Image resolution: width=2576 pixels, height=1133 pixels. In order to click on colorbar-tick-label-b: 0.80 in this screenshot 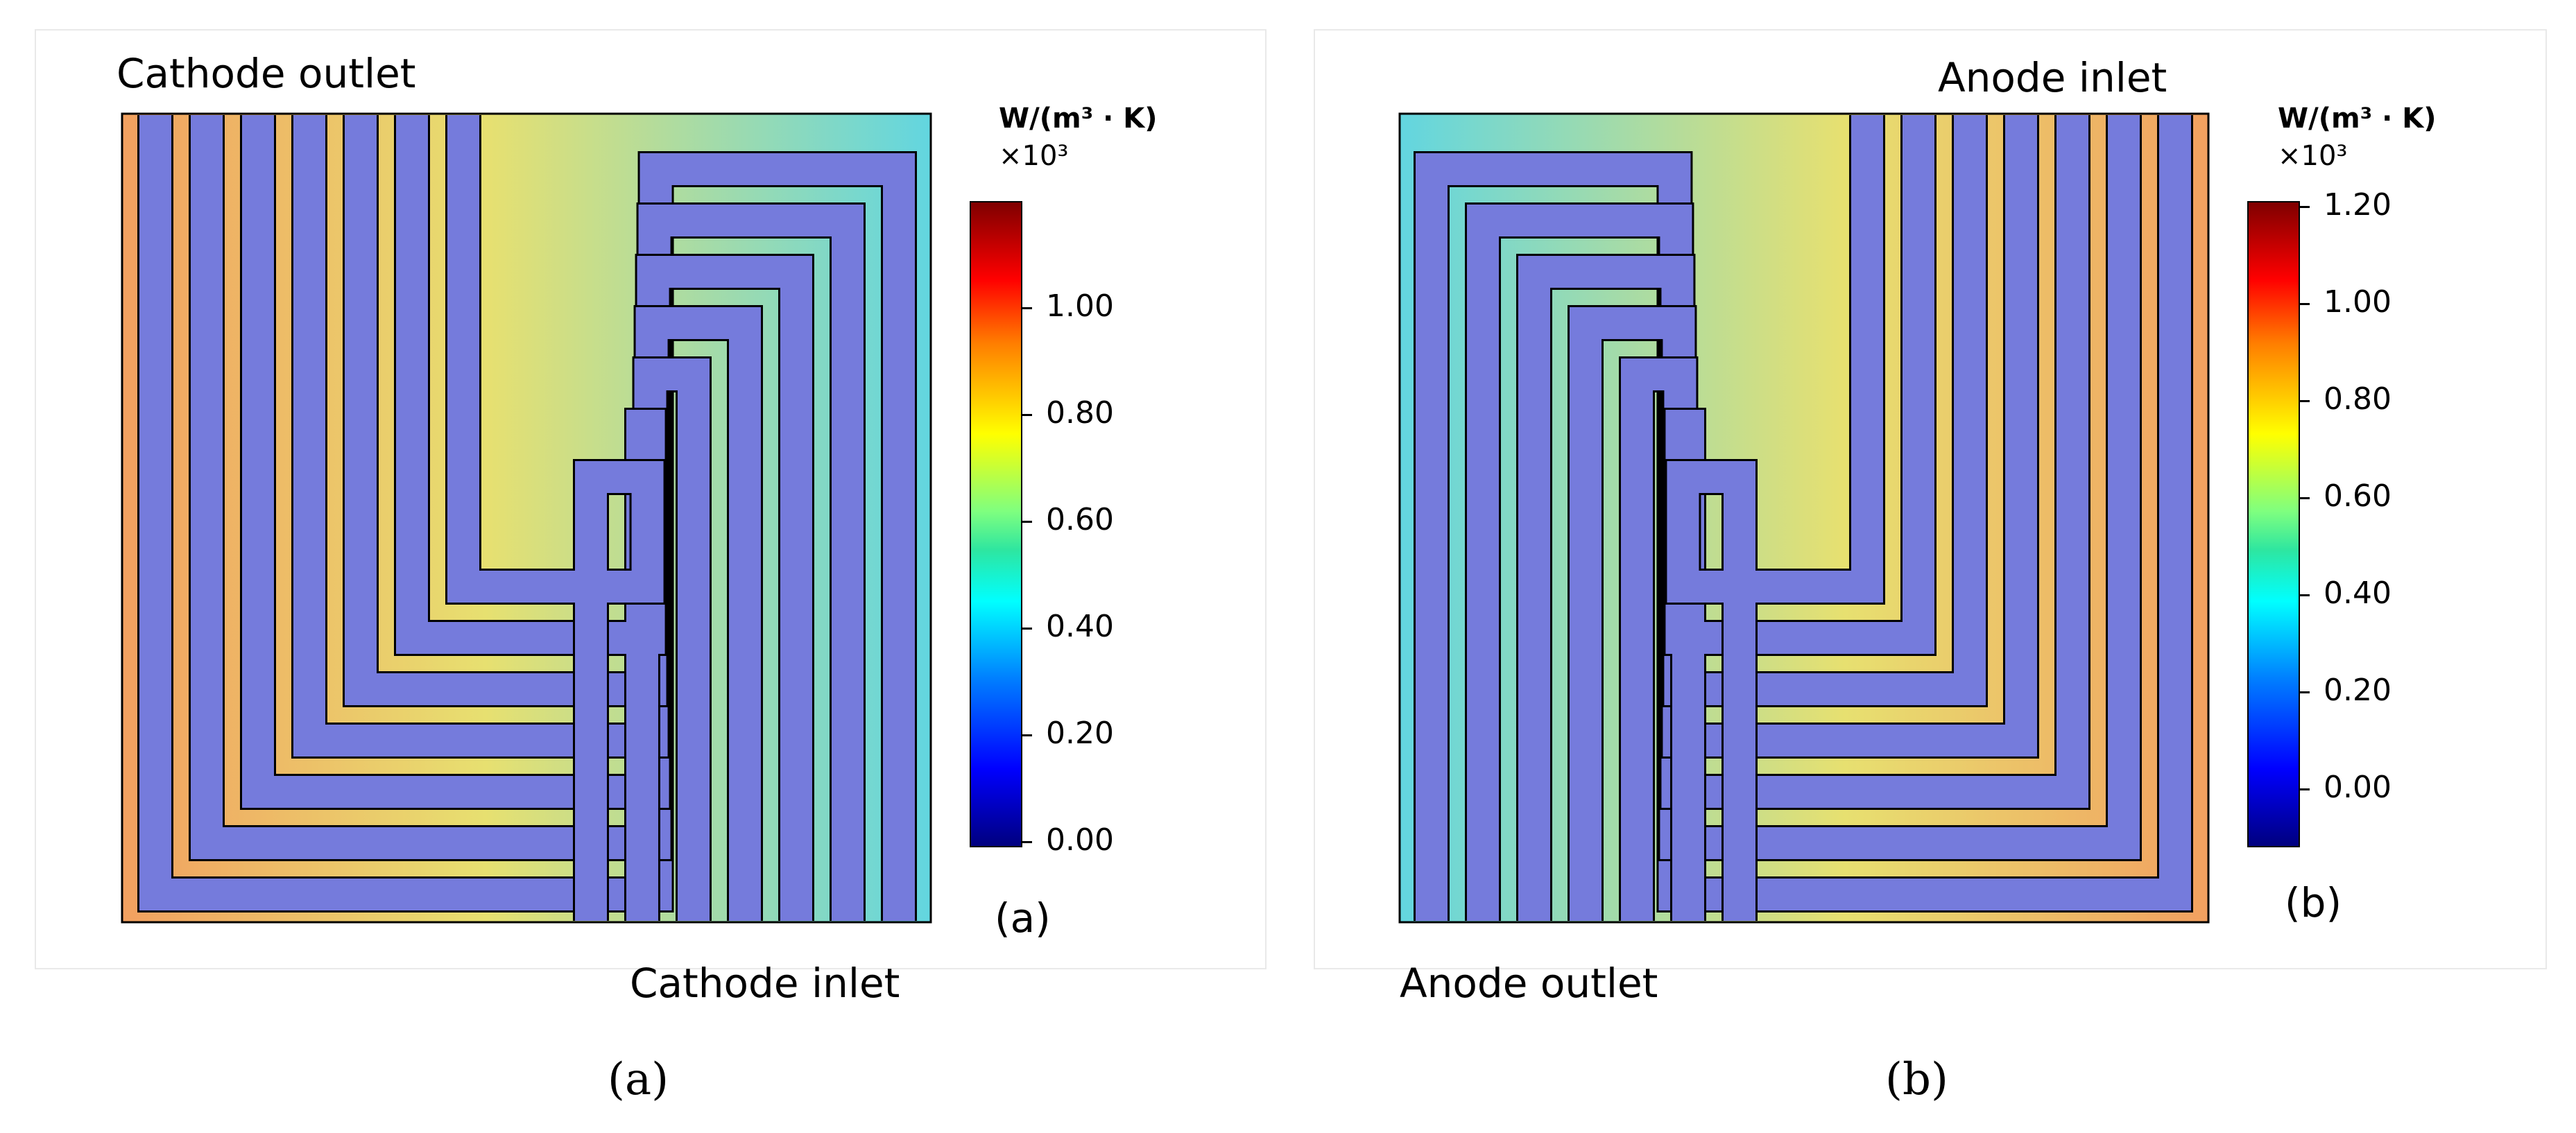, I will do `click(2358, 399)`.